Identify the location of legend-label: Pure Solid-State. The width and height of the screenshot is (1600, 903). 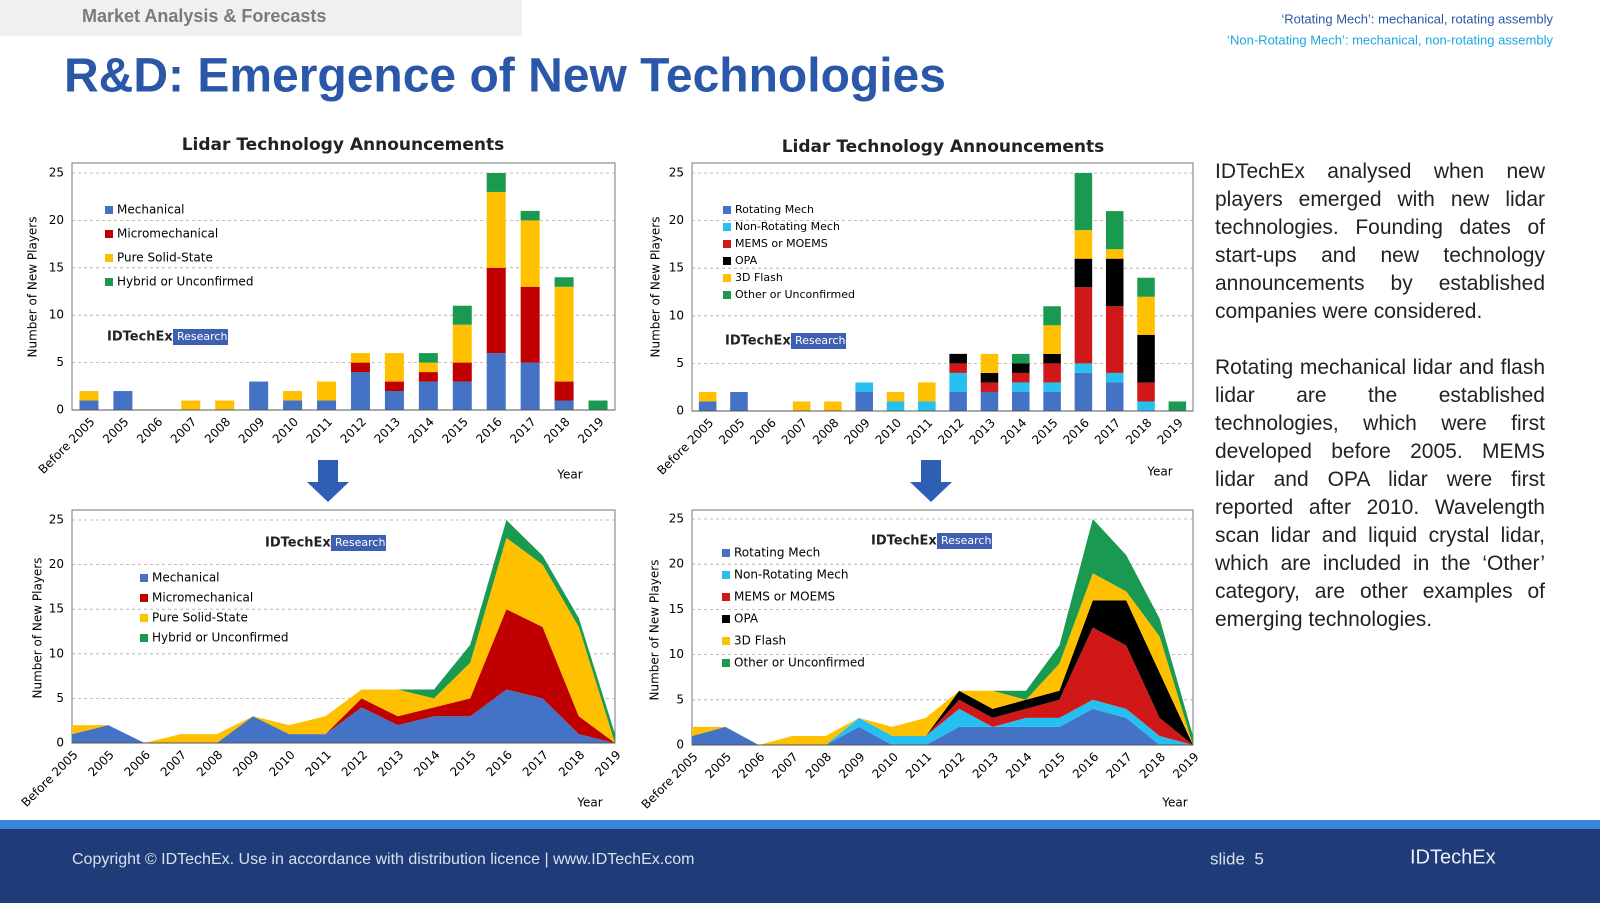
(200, 618).